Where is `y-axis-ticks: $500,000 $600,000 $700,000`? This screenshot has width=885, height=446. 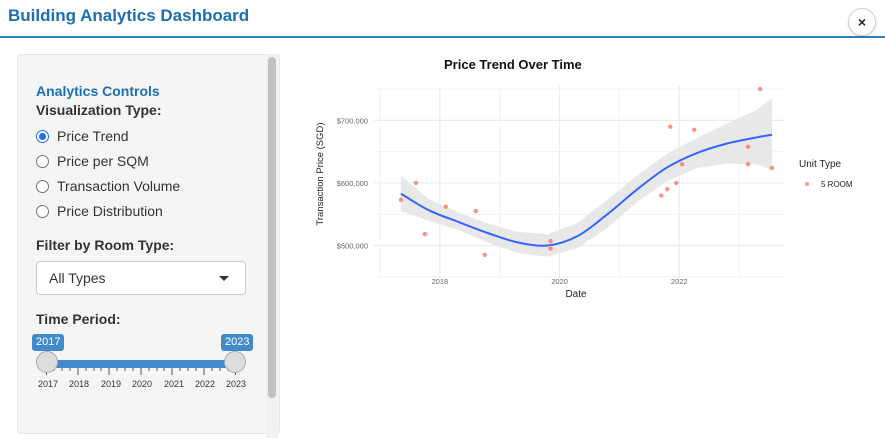
y-axis-ticks: $500,000 $600,000 $700,000 is located at coordinates (352, 183).